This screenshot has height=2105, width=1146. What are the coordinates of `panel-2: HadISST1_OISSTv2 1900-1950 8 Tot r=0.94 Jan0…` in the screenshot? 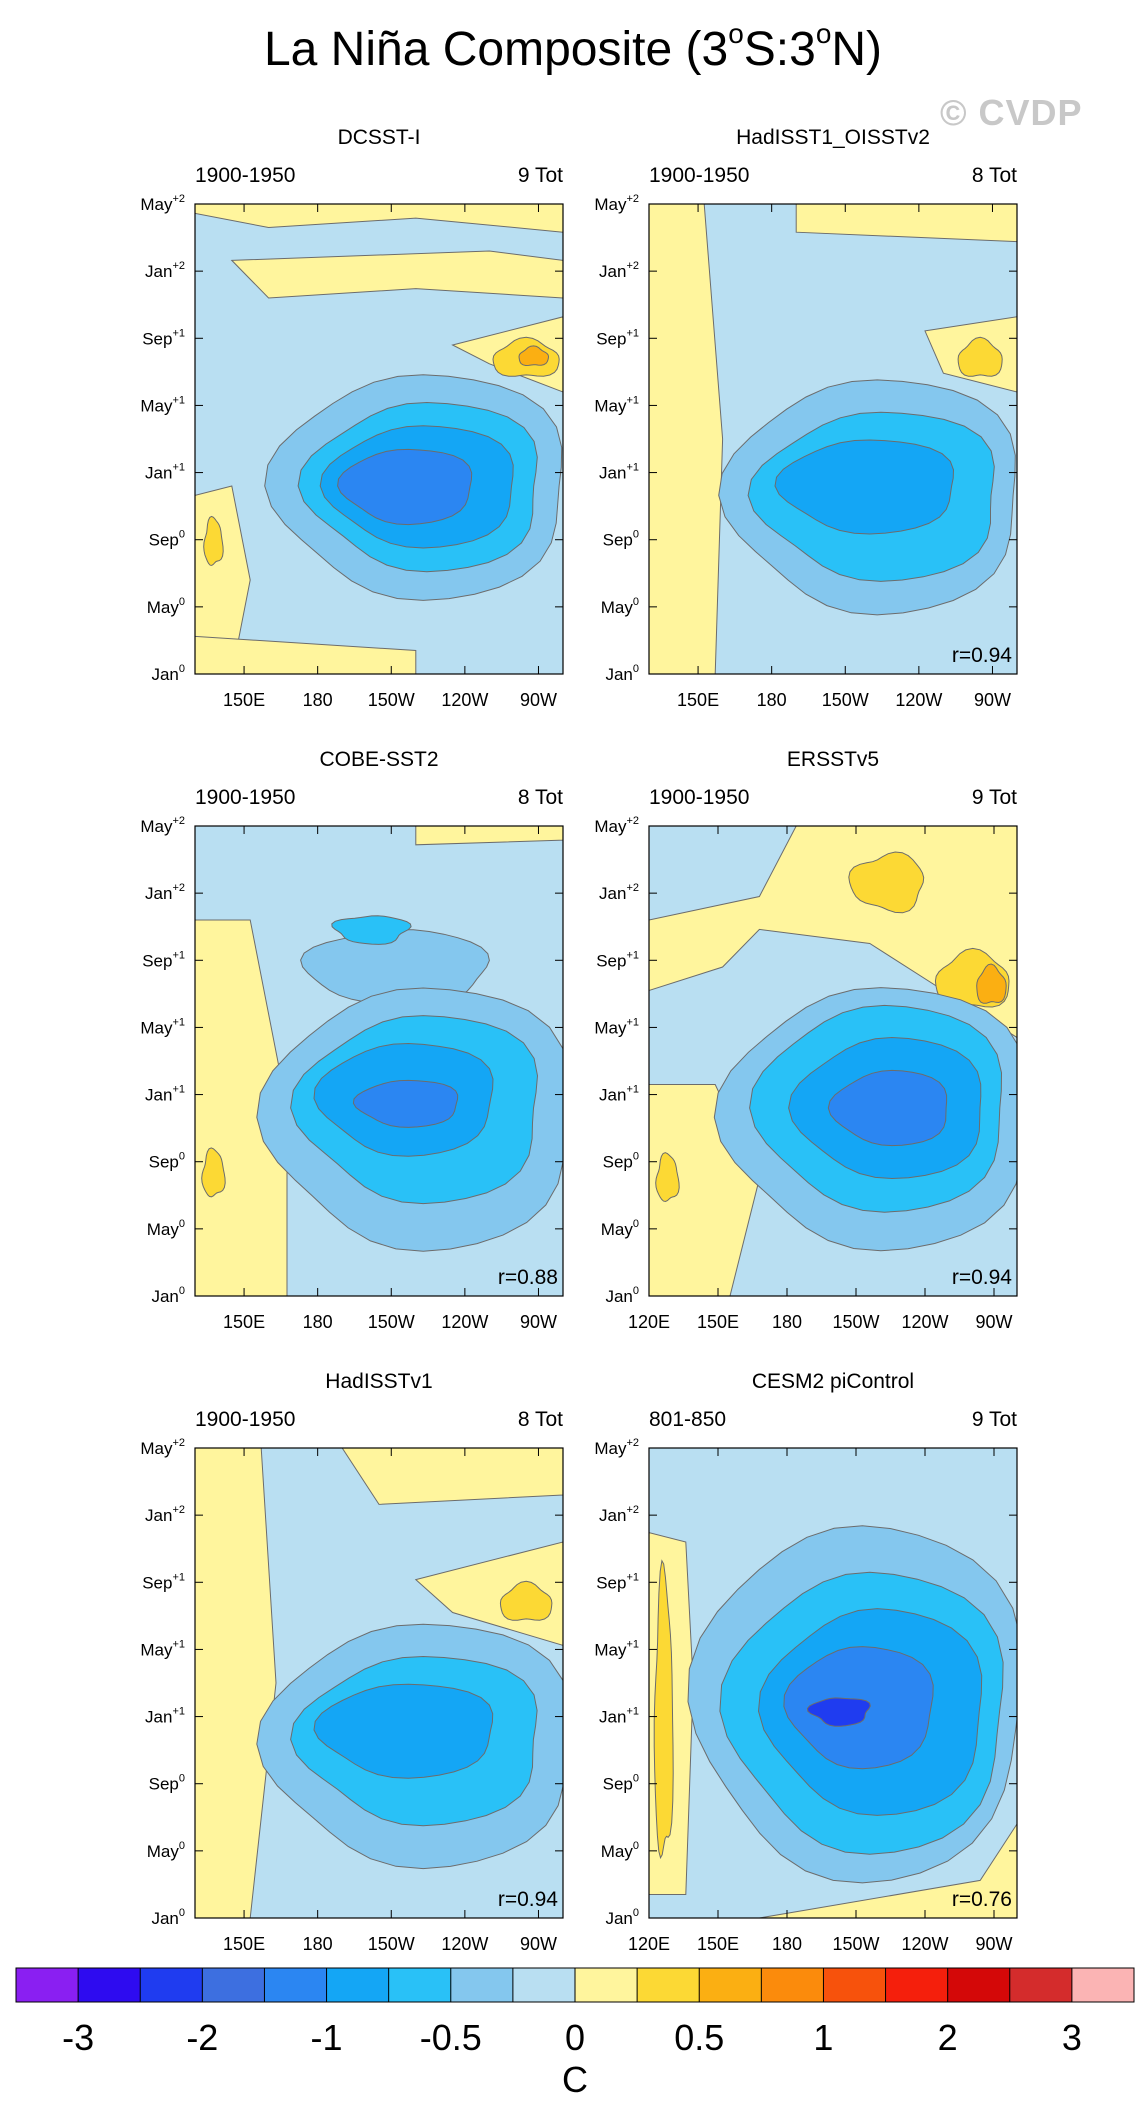 It's located at (806, 418).